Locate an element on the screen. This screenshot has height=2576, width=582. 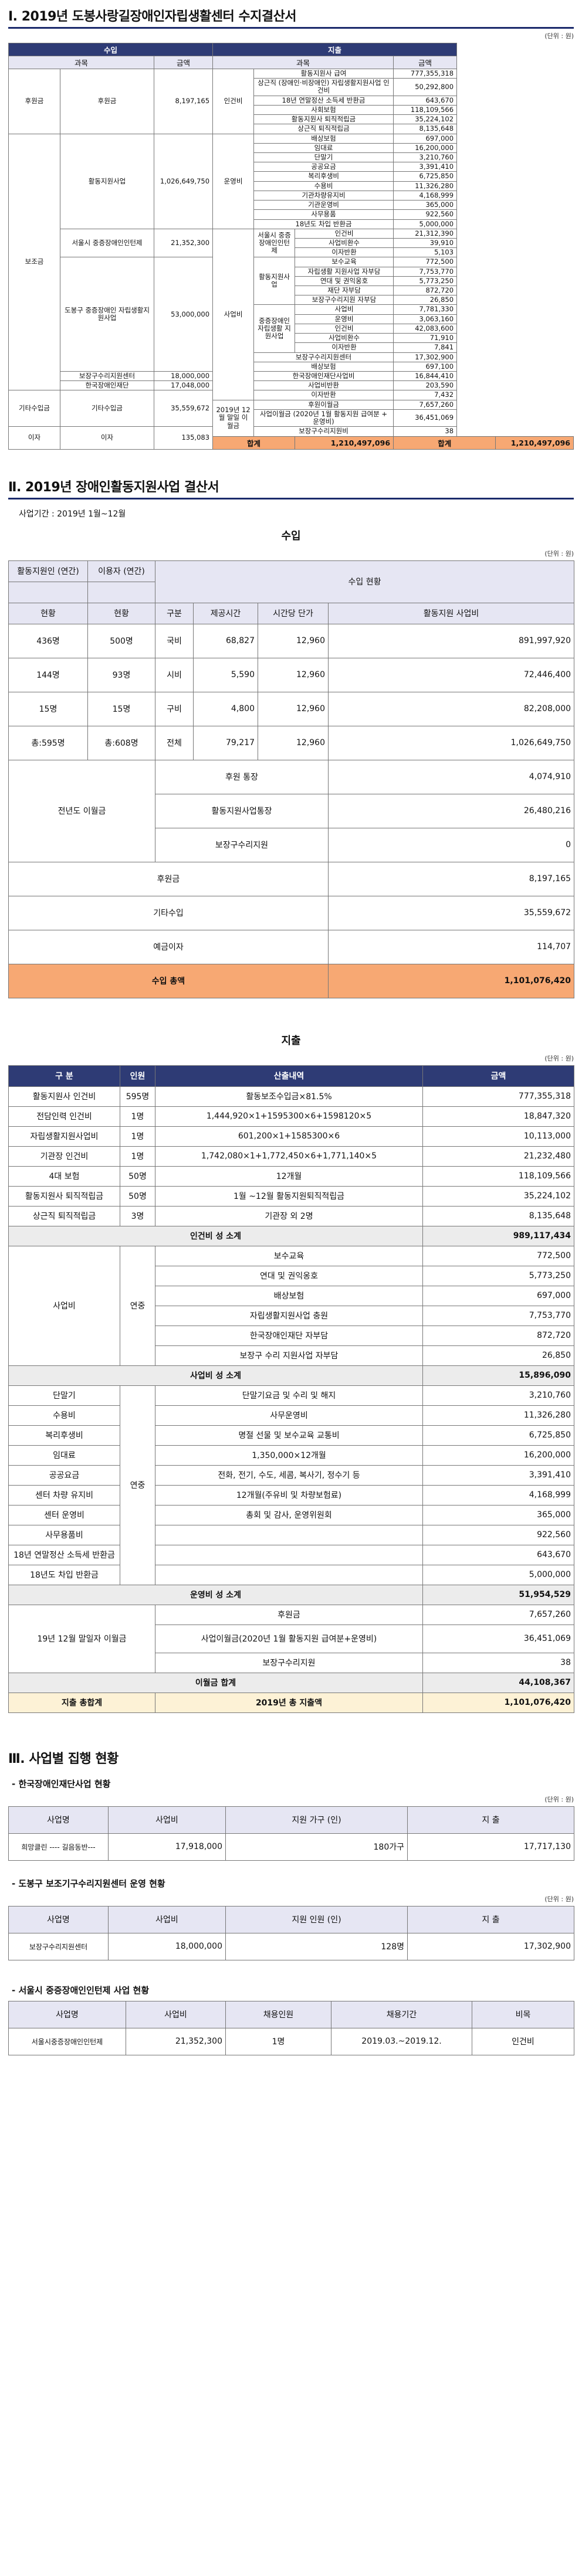
table-row: 사업비 성 소계 15,896,090 is located at coordinates (291, 1376).